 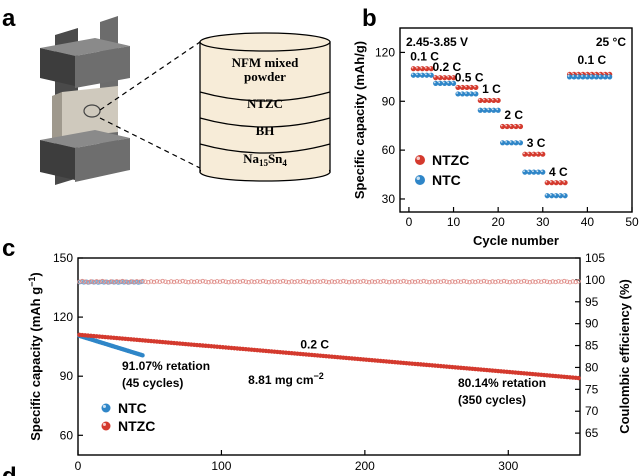 What do you see at coordinates (578, 378) in the screenshot?
I see `capacity-point` at bounding box center [578, 378].